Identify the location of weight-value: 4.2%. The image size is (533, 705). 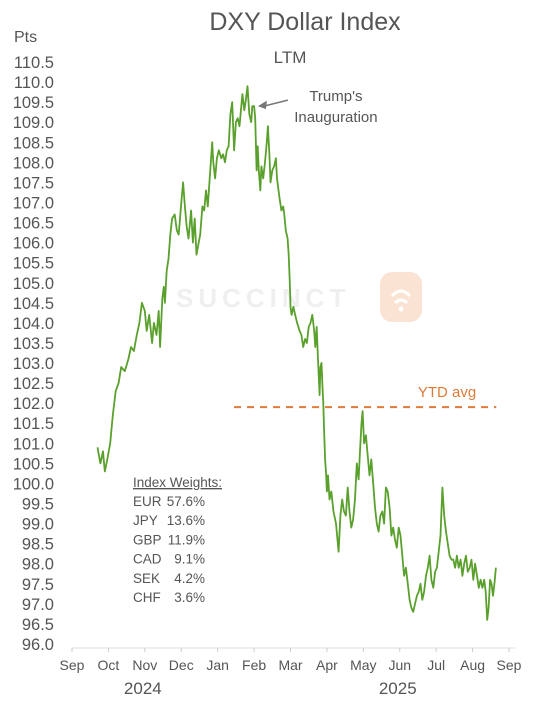
(189, 578).